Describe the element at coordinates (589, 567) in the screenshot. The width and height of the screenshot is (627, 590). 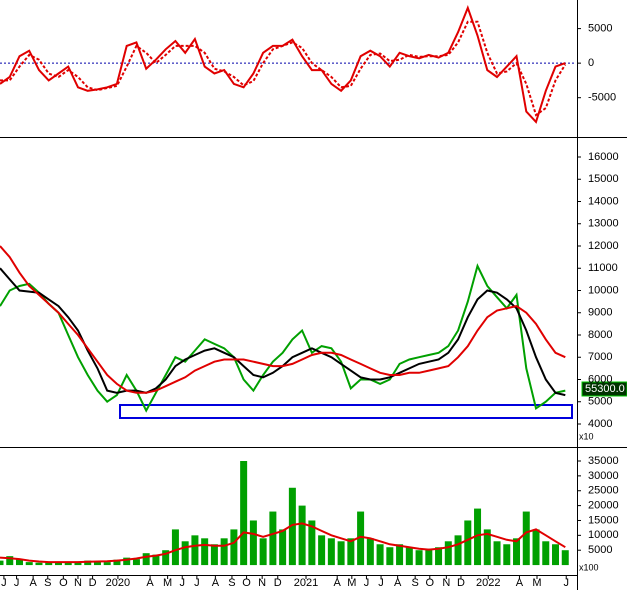
I see `unit-label: x100` at that location.